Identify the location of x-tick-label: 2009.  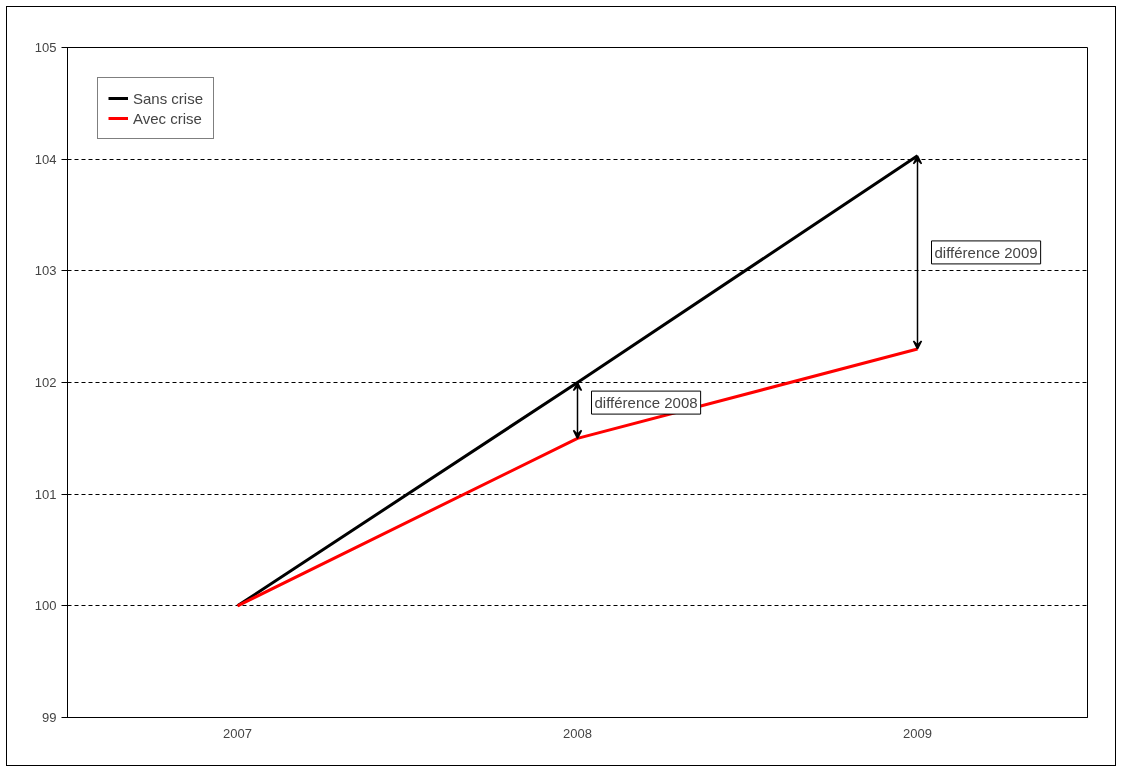
(917, 733).